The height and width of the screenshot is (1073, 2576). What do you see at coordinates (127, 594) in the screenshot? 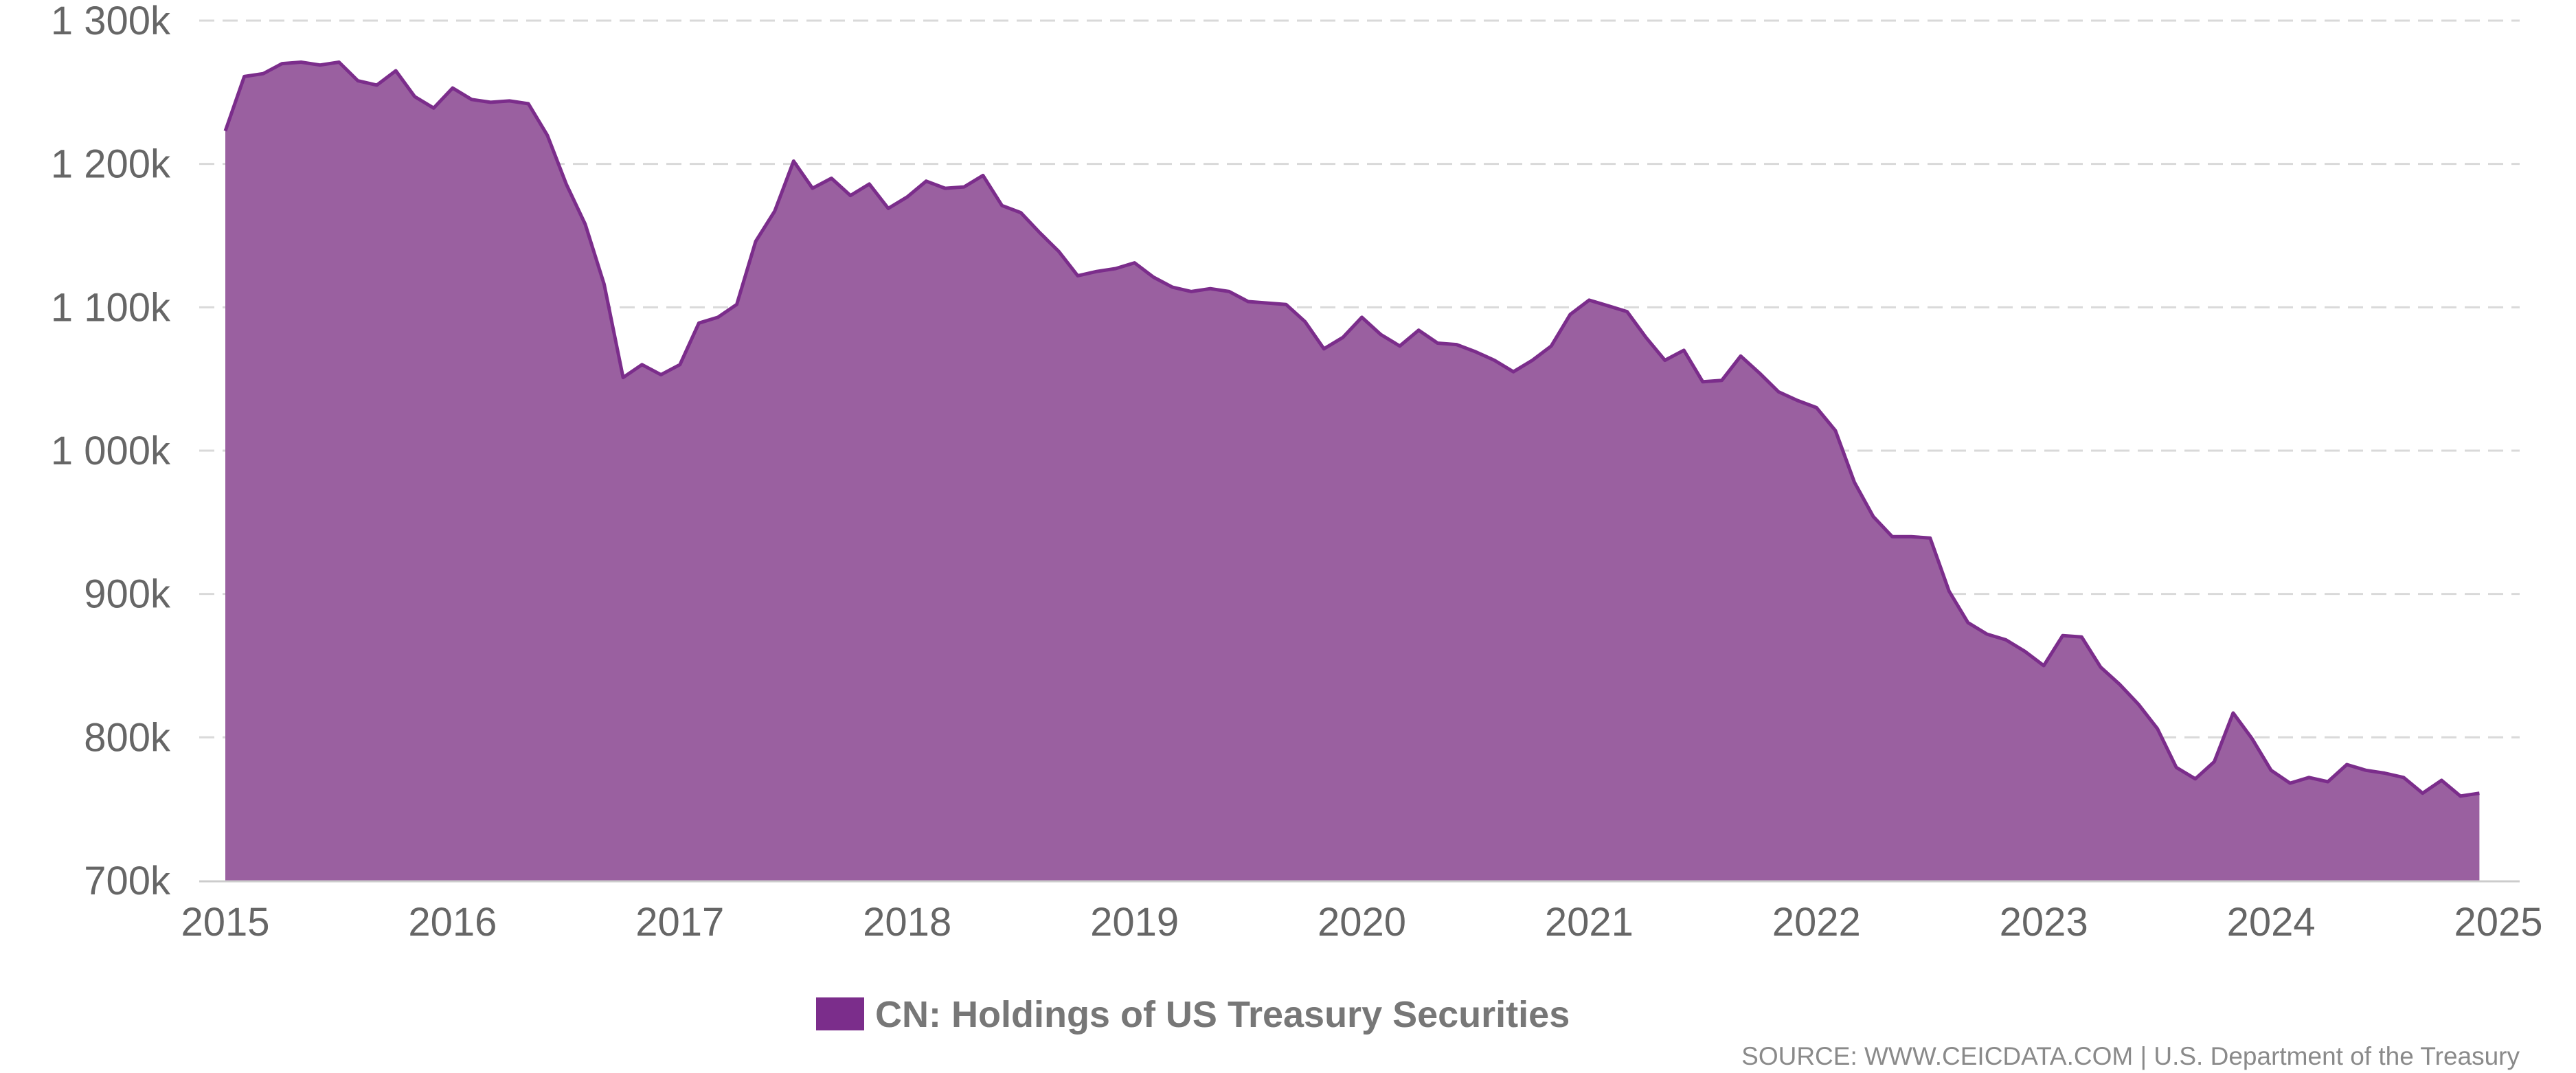
I see `y-tick-label: 900k` at bounding box center [127, 594].